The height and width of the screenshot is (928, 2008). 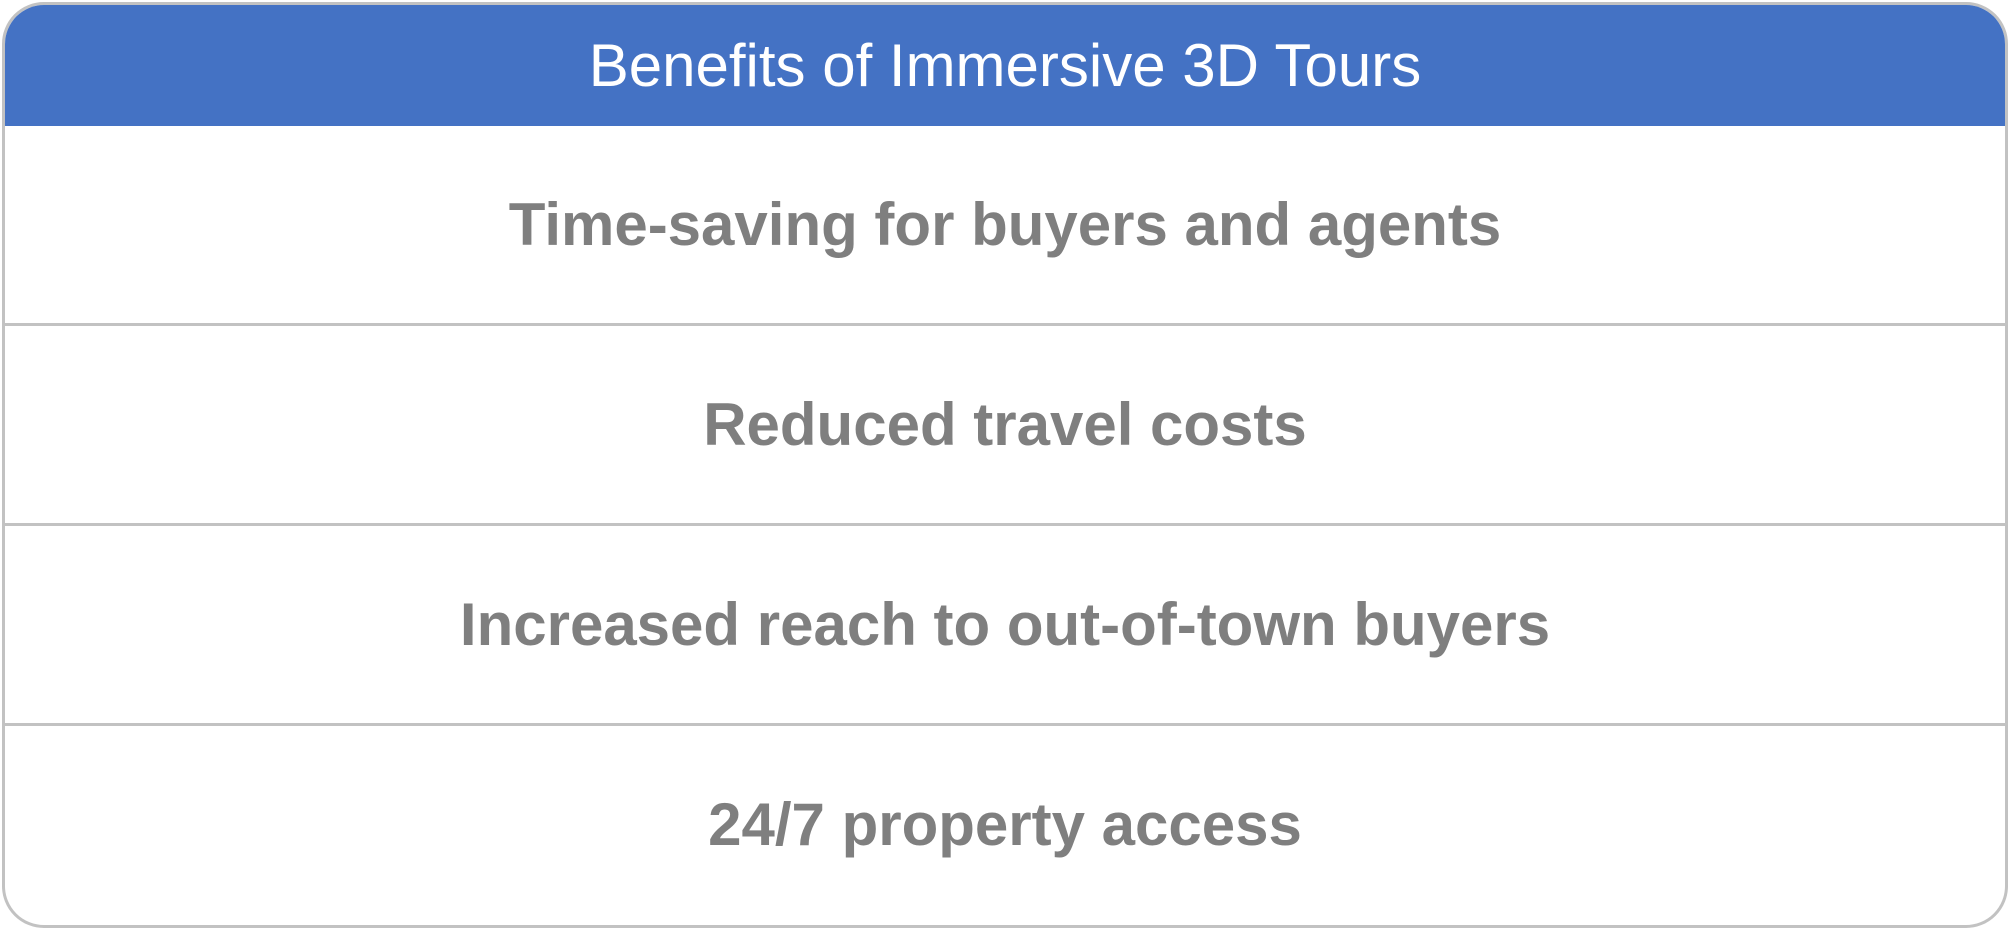 What do you see at coordinates (1005, 65) in the screenshot?
I see `table-title: Benefits of Immersive 3D Tours` at bounding box center [1005, 65].